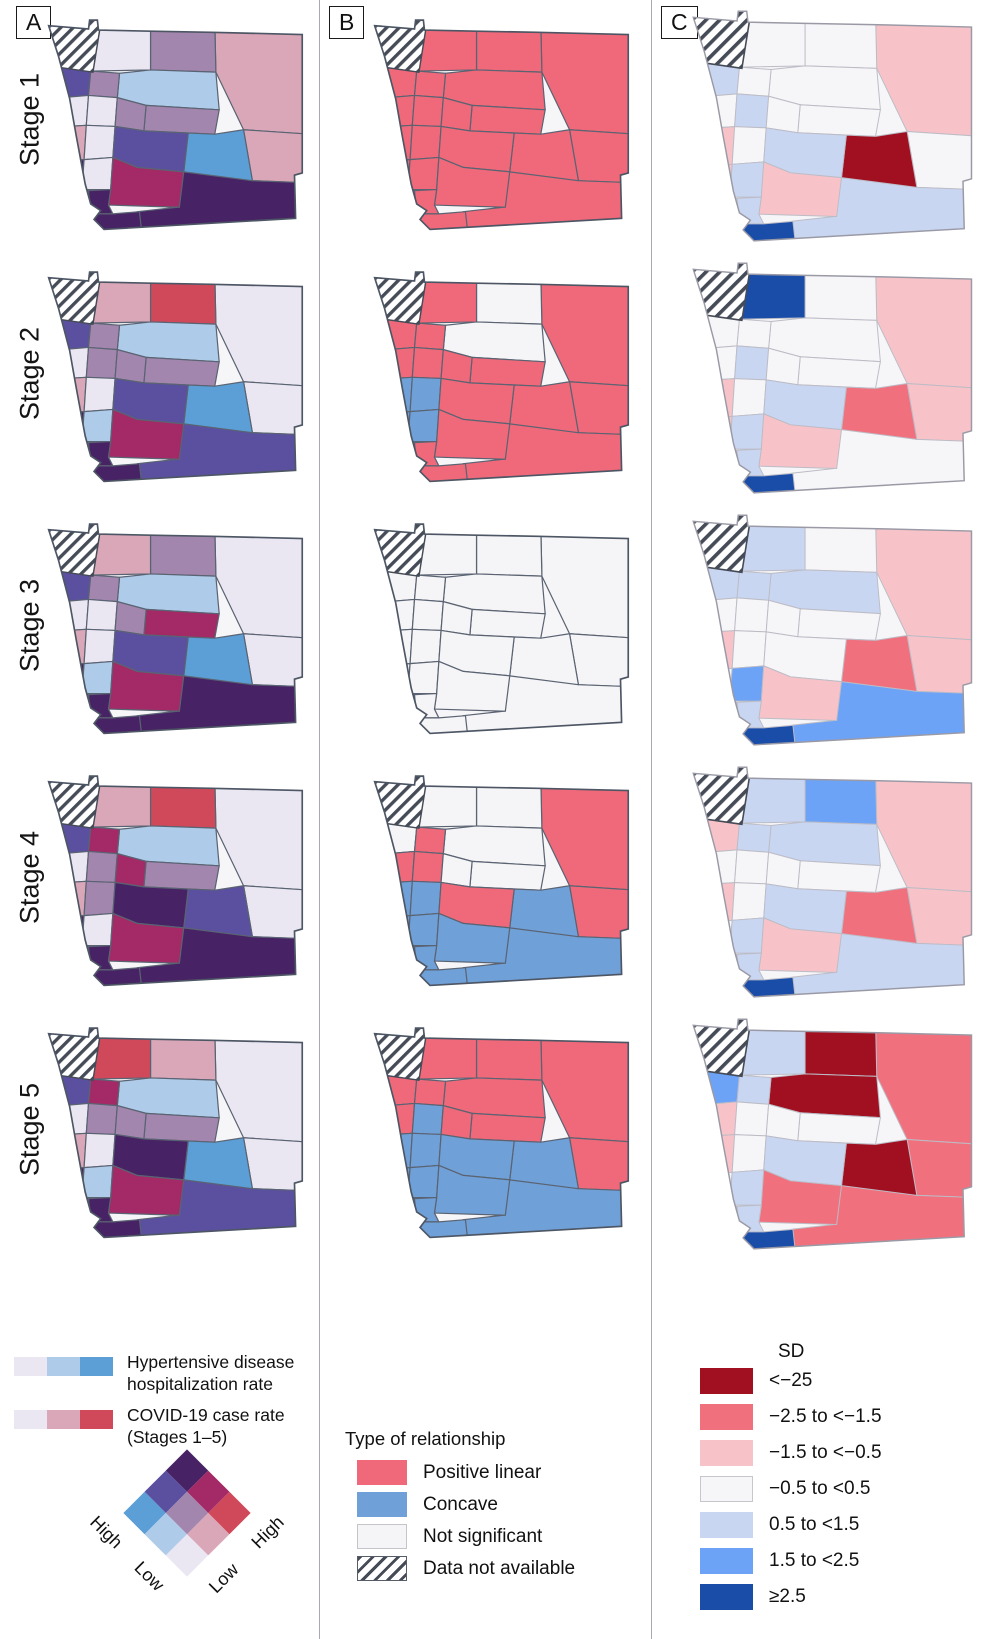 The image size is (1000, 1639). Describe the element at coordinates (29, 877) in the screenshot. I see `stage-label-4: Stage 4` at that location.